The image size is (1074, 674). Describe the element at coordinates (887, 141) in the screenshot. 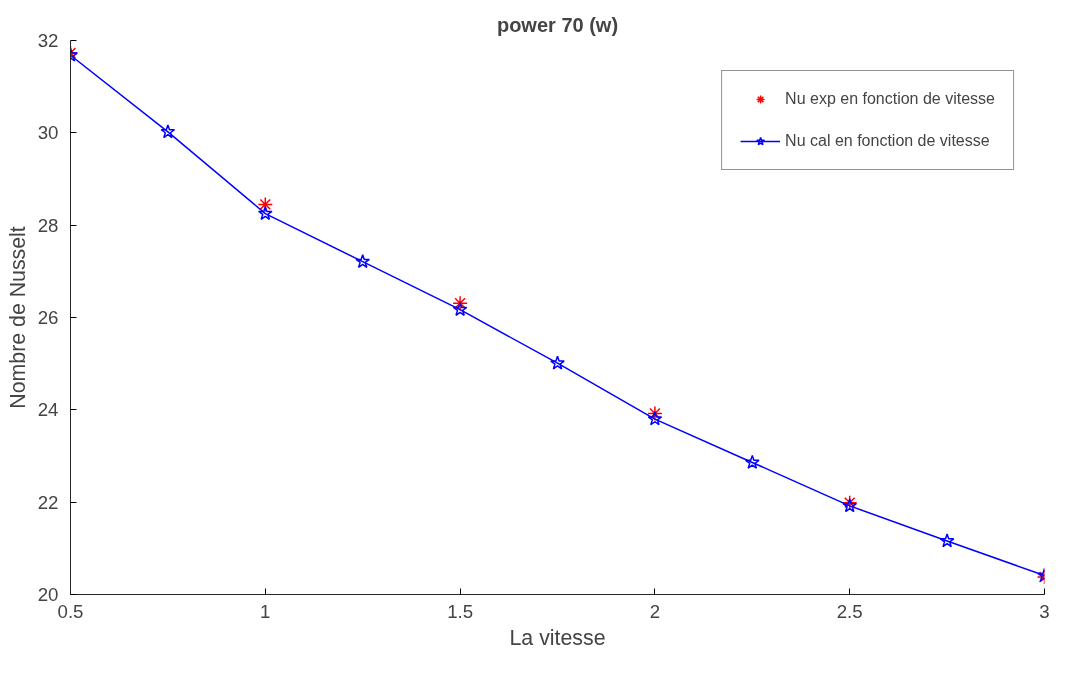

I see `legend-label: Nu cal en fonction de vitesse` at that location.